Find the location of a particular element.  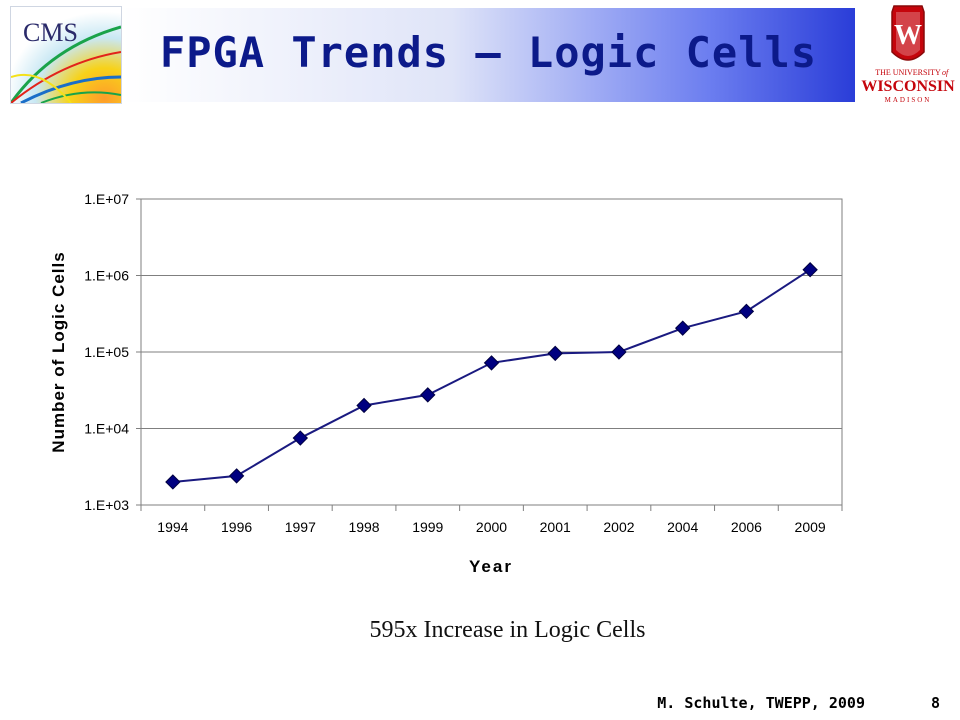

title-bar: FPGA Trends – Logic Cells is located at coordinates (488, 55).